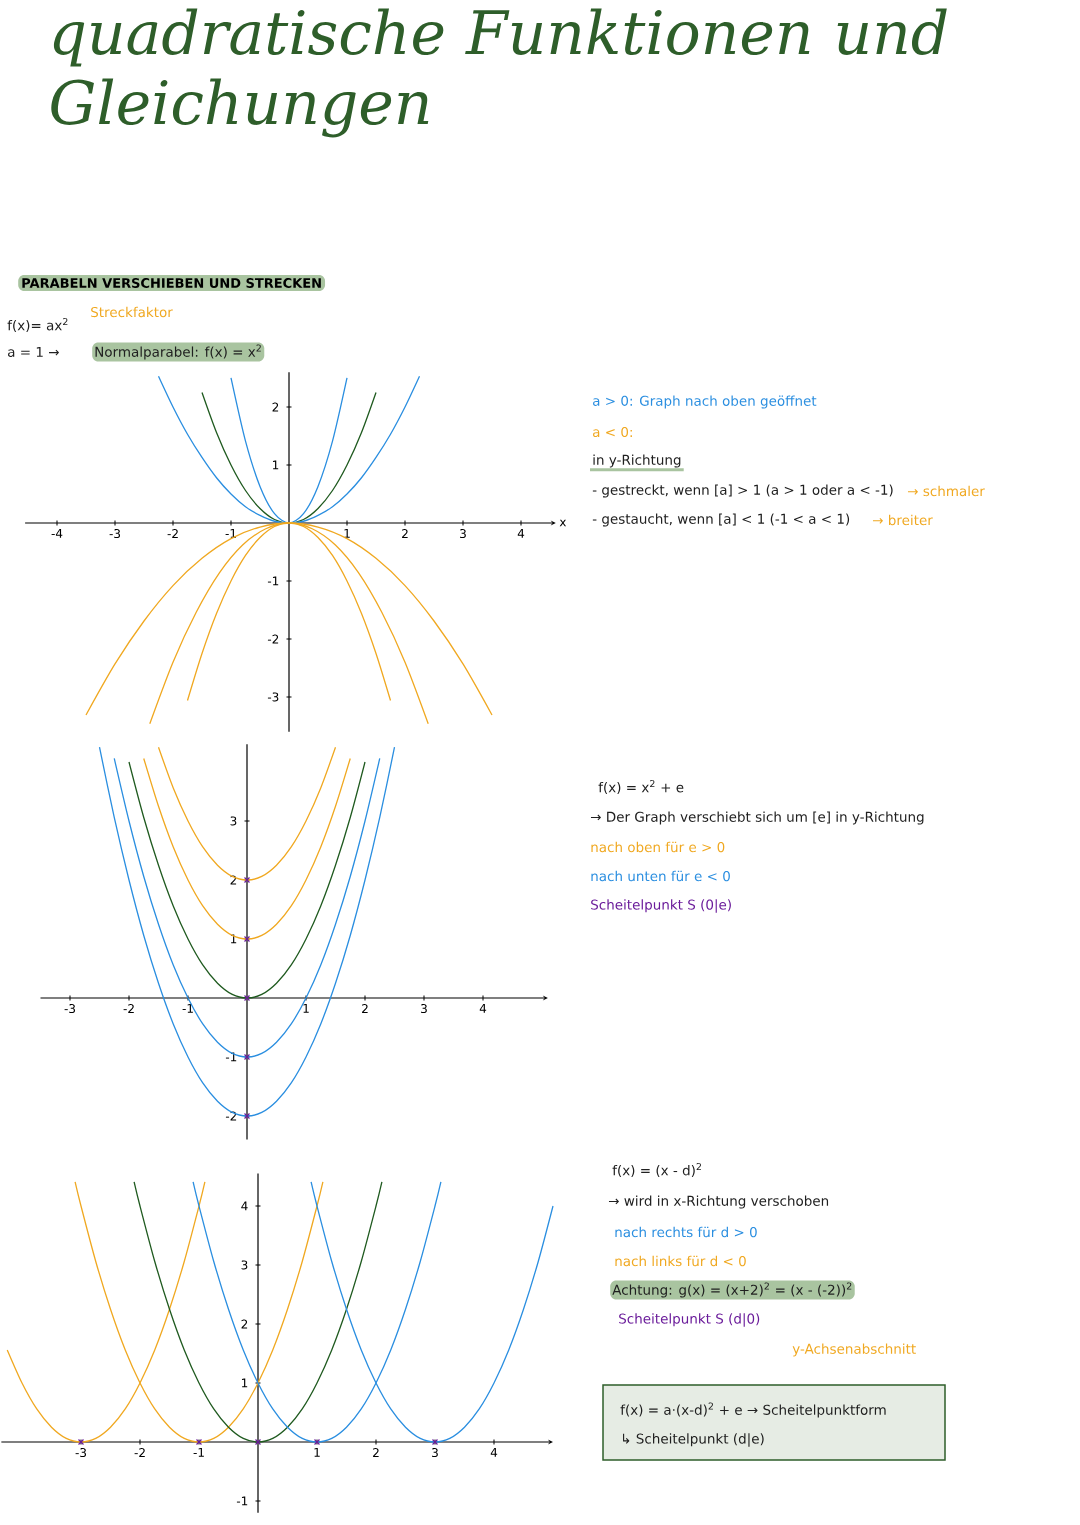 Image resolution: width=1080 pixels, height=1525 pixels. I want to click on text: ↳ Scheitelpunkt (d|e), so click(693, 1440).